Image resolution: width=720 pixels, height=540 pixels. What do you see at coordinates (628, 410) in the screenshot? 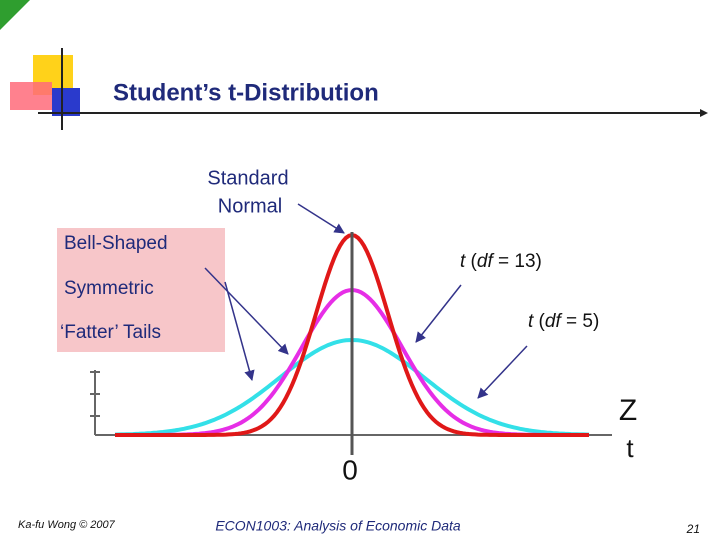
I see `z-label: Z` at bounding box center [628, 410].